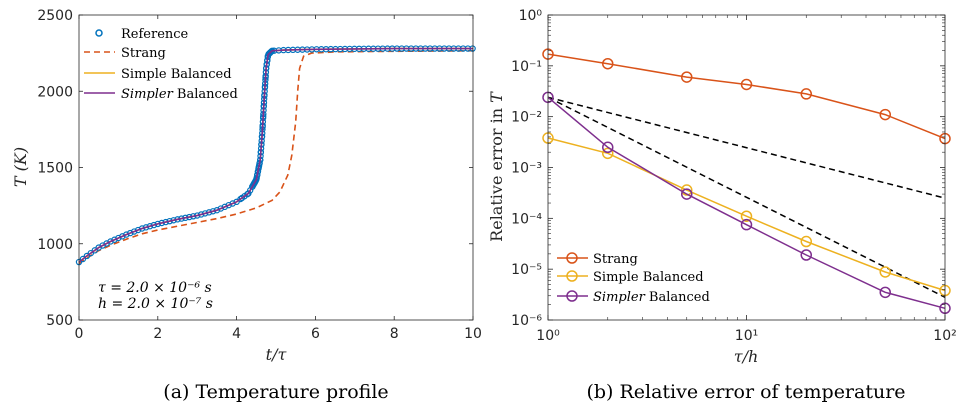  Describe the element at coordinates (745, 392) in the screenshot. I see `error-caption: (b) Relative error of temperature` at that location.